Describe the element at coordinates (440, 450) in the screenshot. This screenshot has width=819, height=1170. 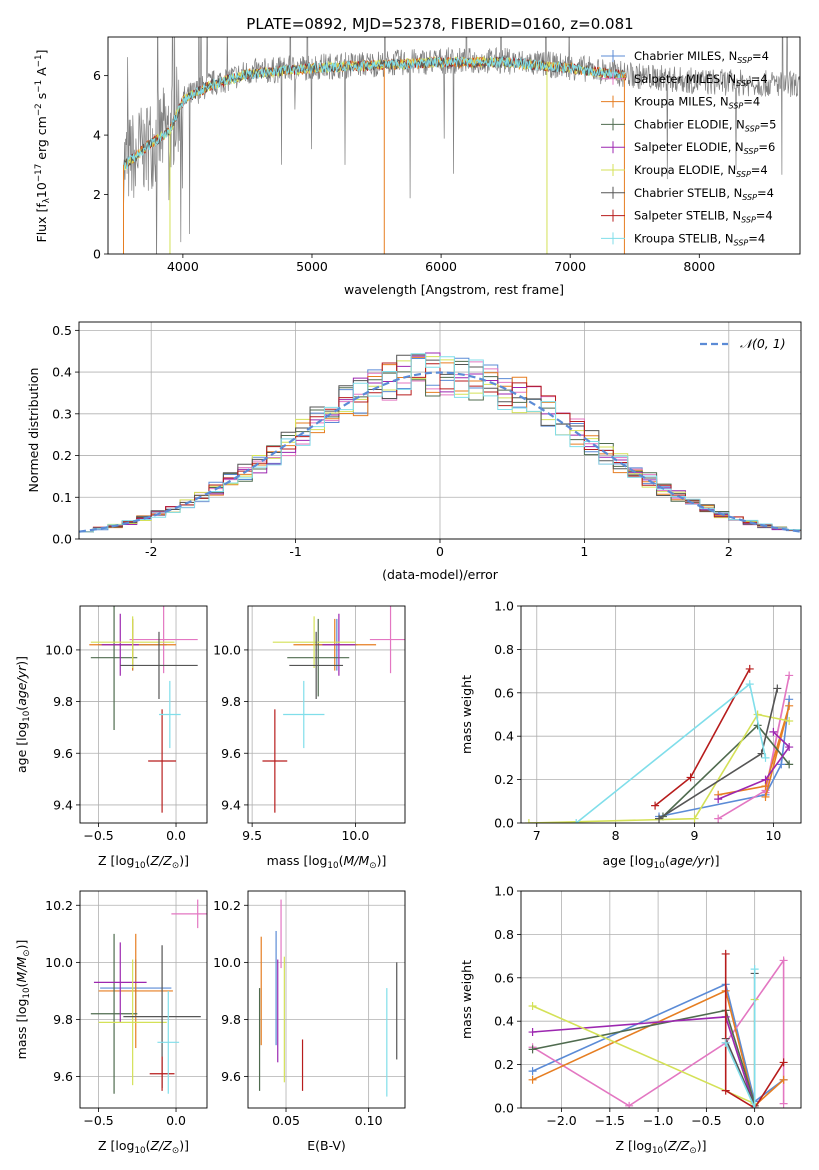
I see `histogram-step` at that location.